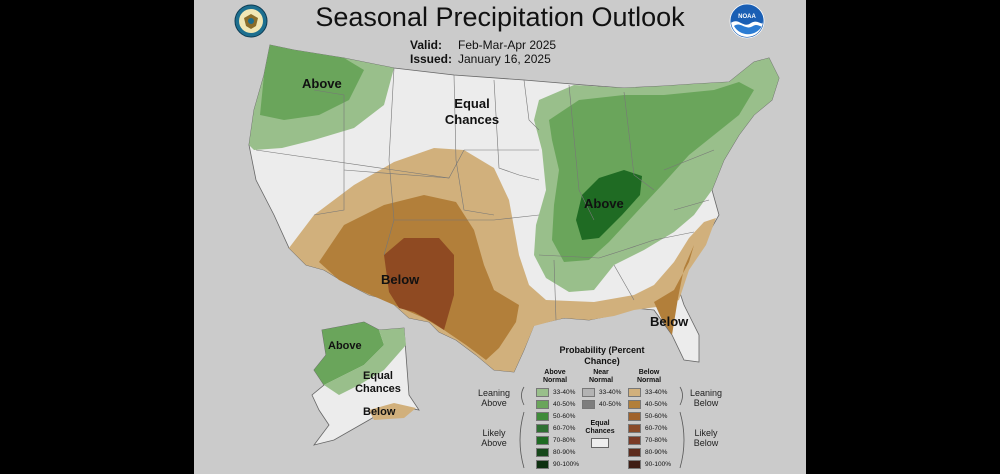  What do you see at coordinates (494, 438) in the screenshot?
I see `legend-likely-above: Likely Above` at bounding box center [494, 438].